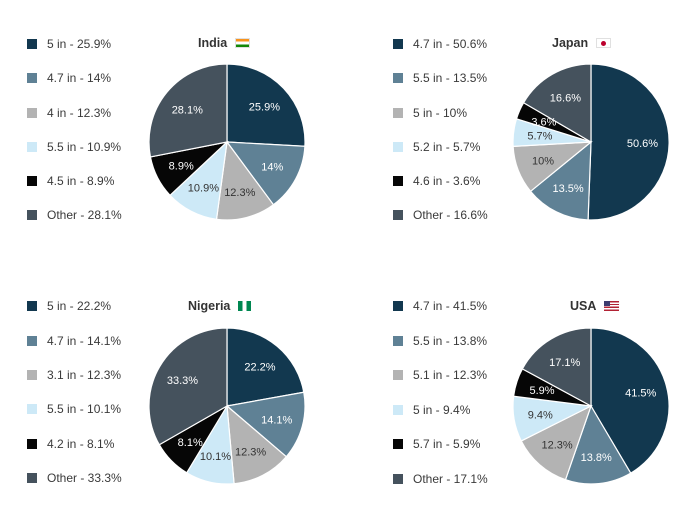 The width and height of the screenshot is (693, 513). What do you see at coordinates (543, 122) in the screenshot?
I see `slice-label: 3.6%` at bounding box center [543, 122].